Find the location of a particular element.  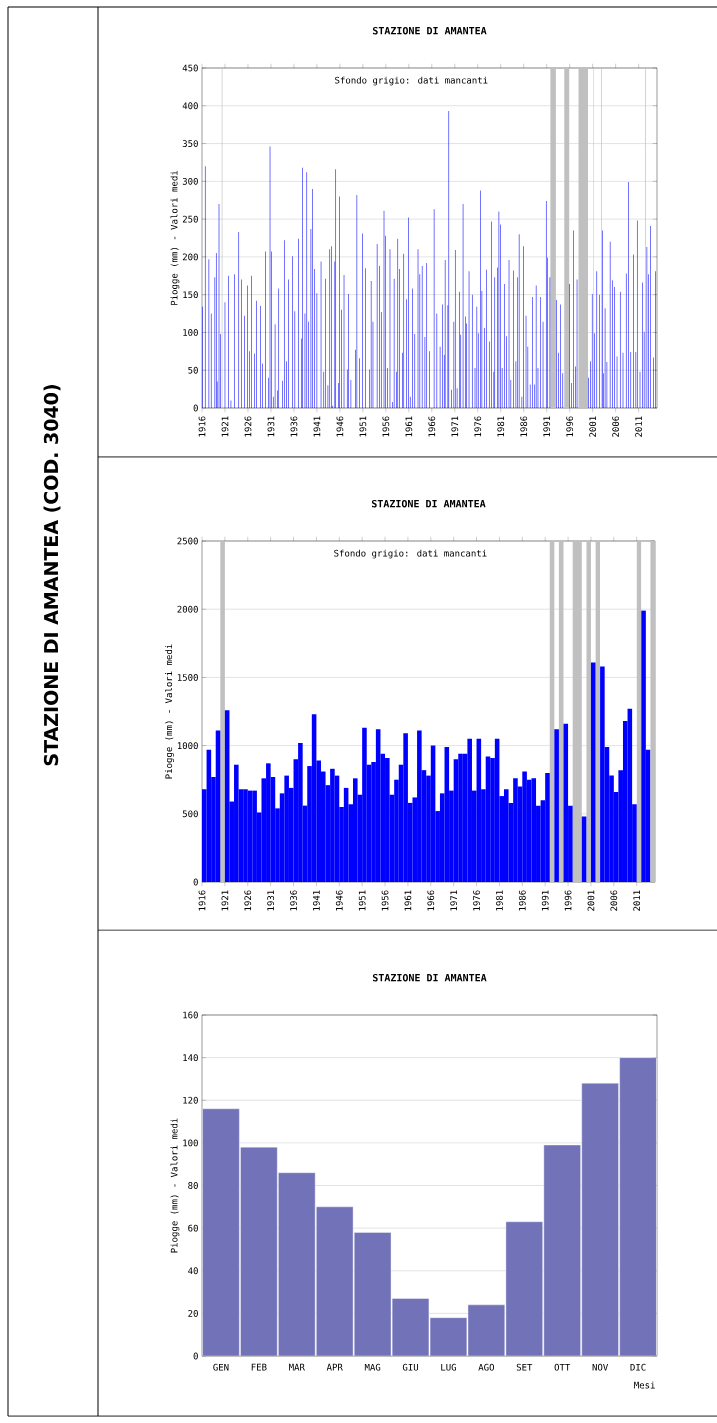

y-tick-label: 200 is located at coordinates (190, 257).